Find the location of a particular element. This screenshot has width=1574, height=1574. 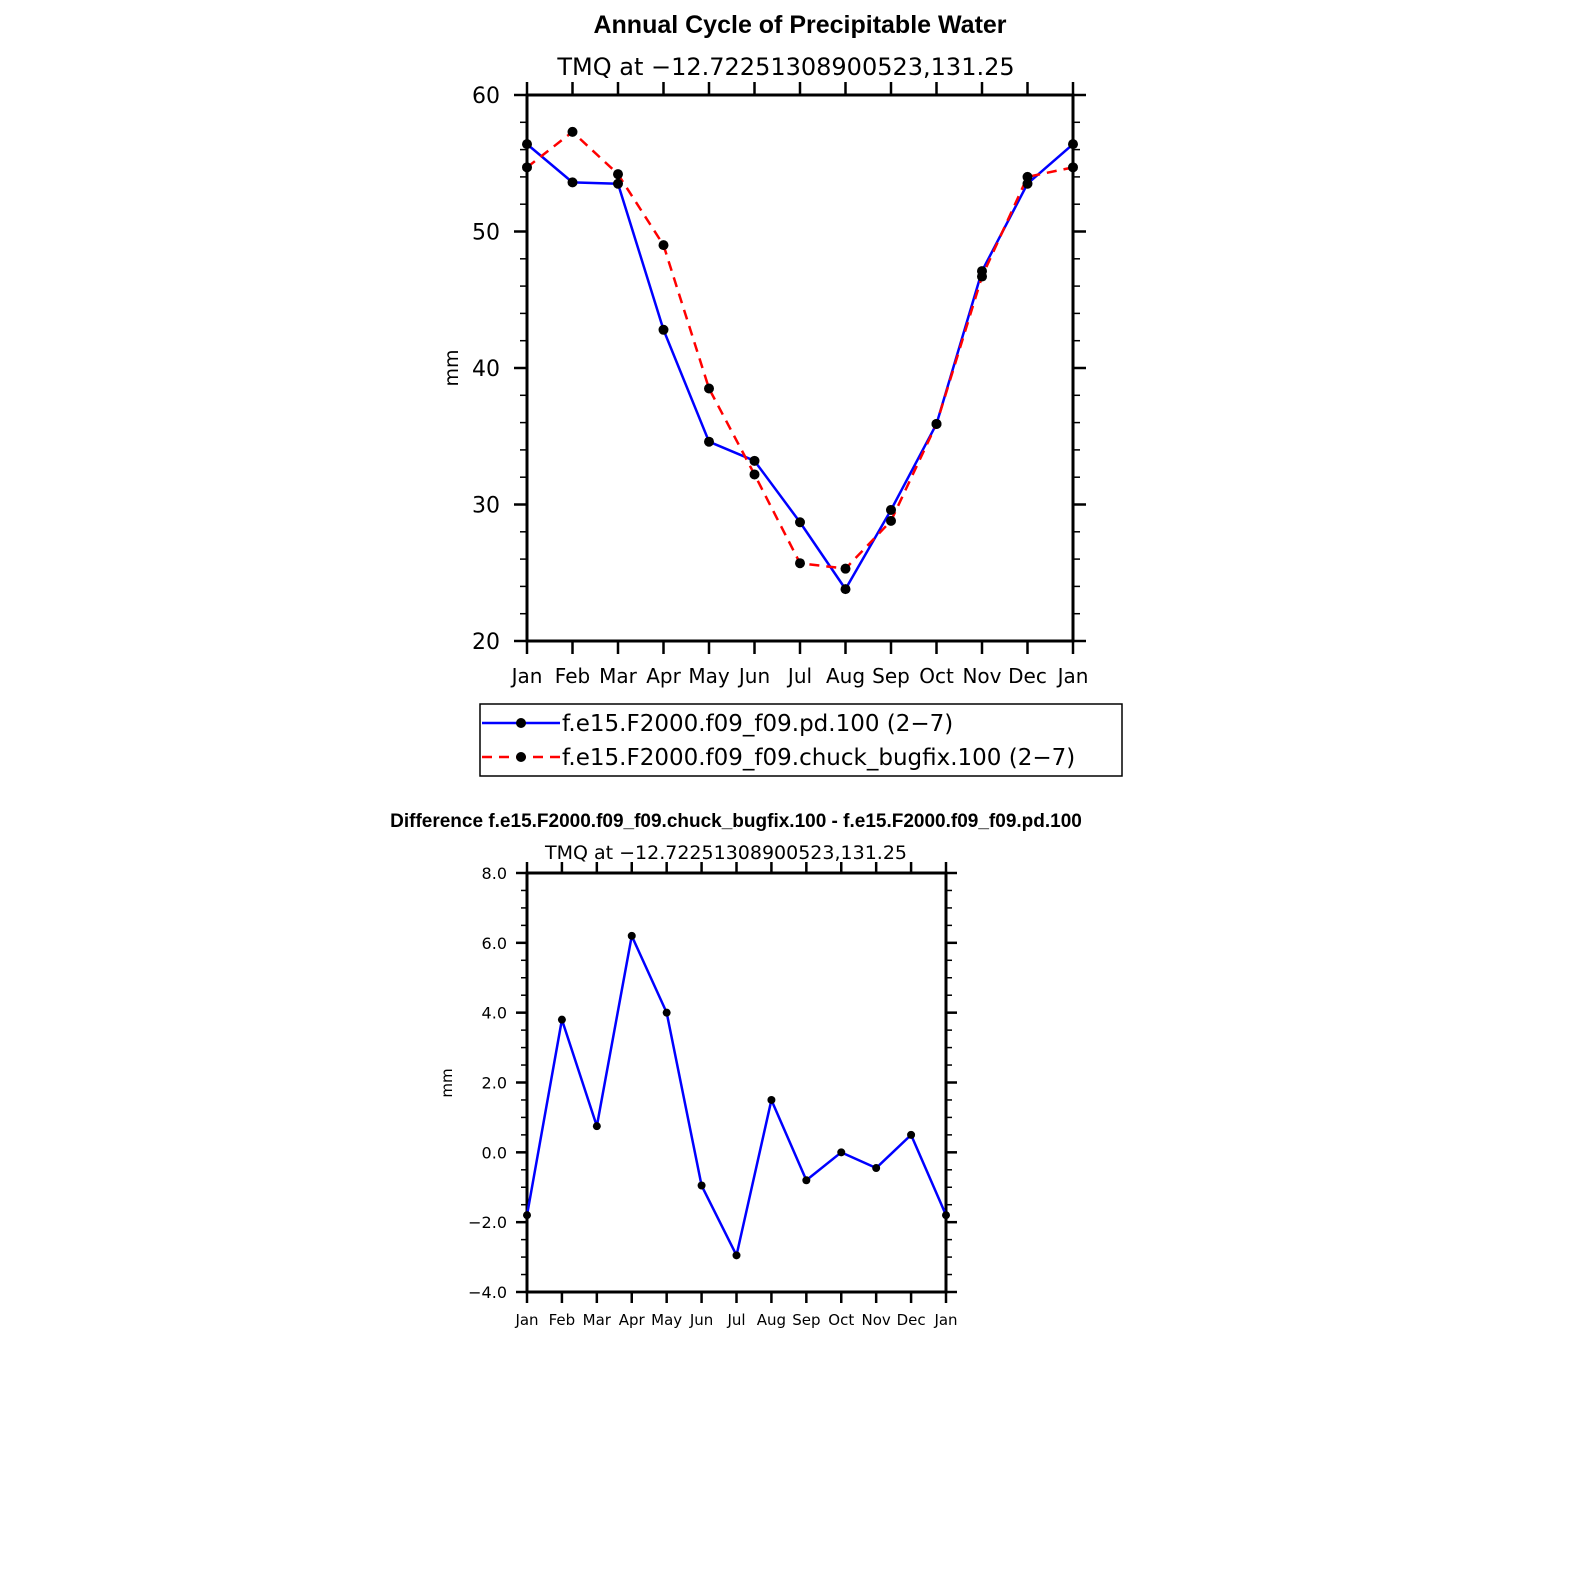

y-tick-label: 50 is located at coordinates (486, 233).